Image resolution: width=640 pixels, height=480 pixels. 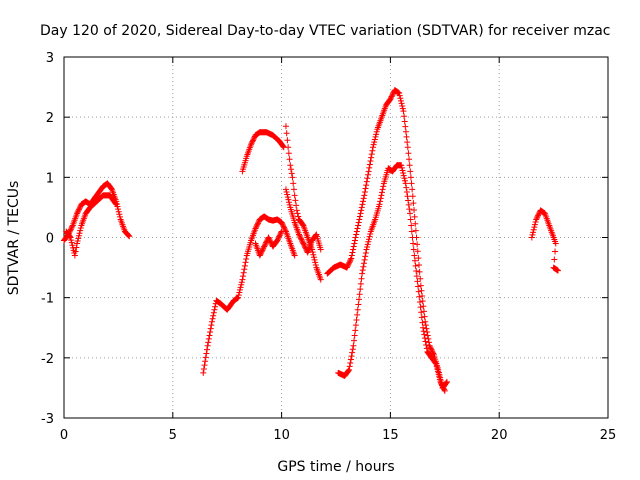 I want to click on y-tick-label: 1, so click(x=50, y=178).